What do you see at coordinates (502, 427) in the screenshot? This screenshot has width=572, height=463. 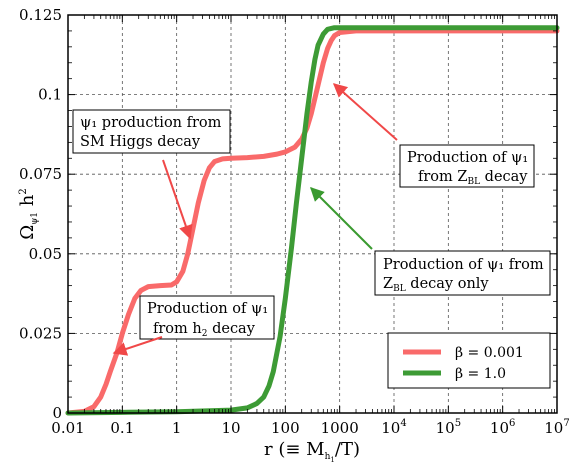 I see `x-tick-label: 10⁶` at bounding box center [502, 427].